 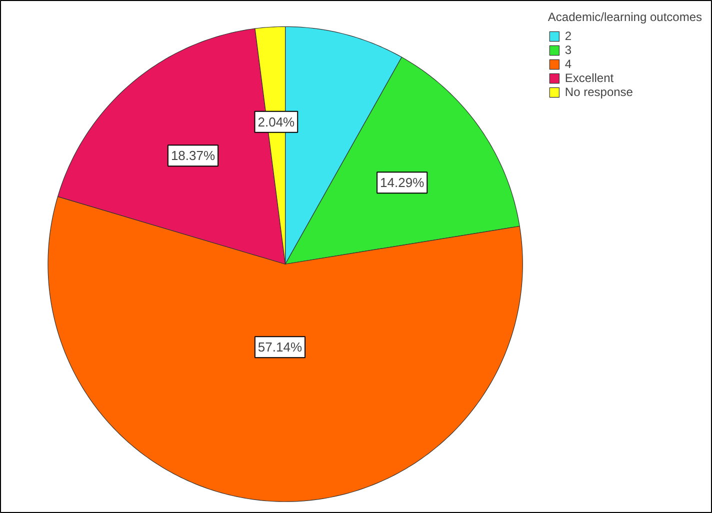 I want to click on data-label: 57.14%, so click(x=280, y=347).